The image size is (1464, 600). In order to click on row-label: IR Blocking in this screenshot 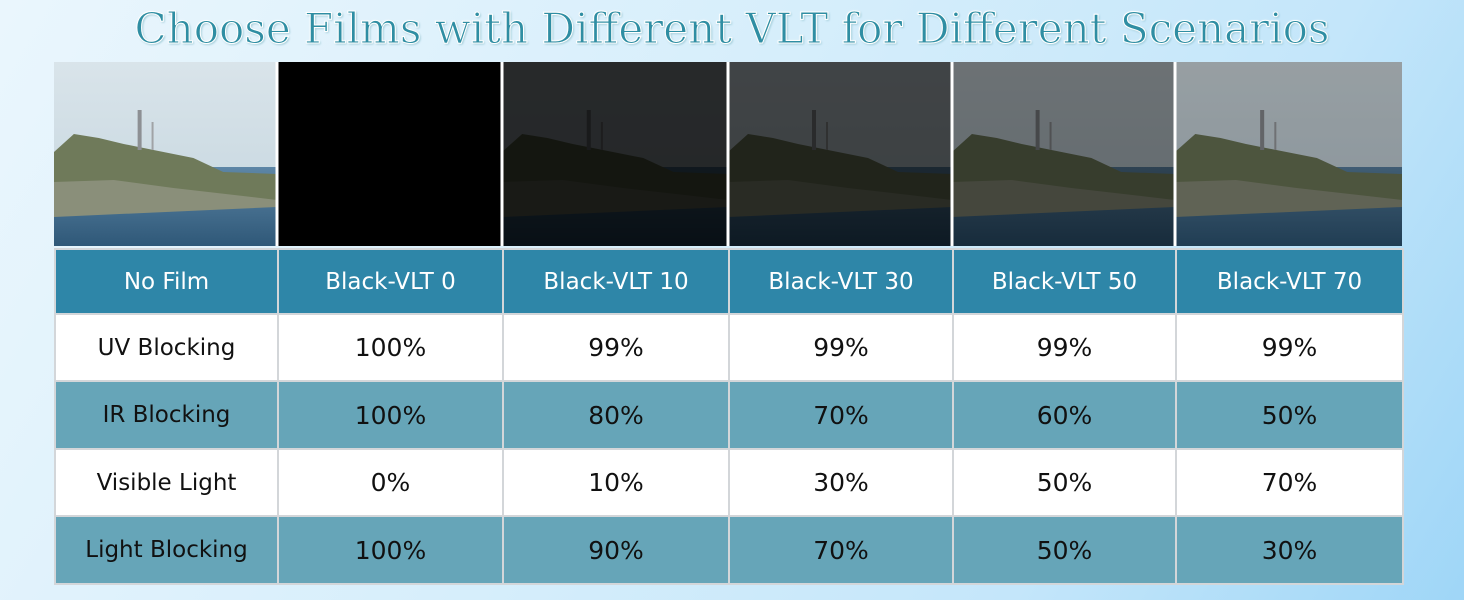, I will do `click(166, 415)`.